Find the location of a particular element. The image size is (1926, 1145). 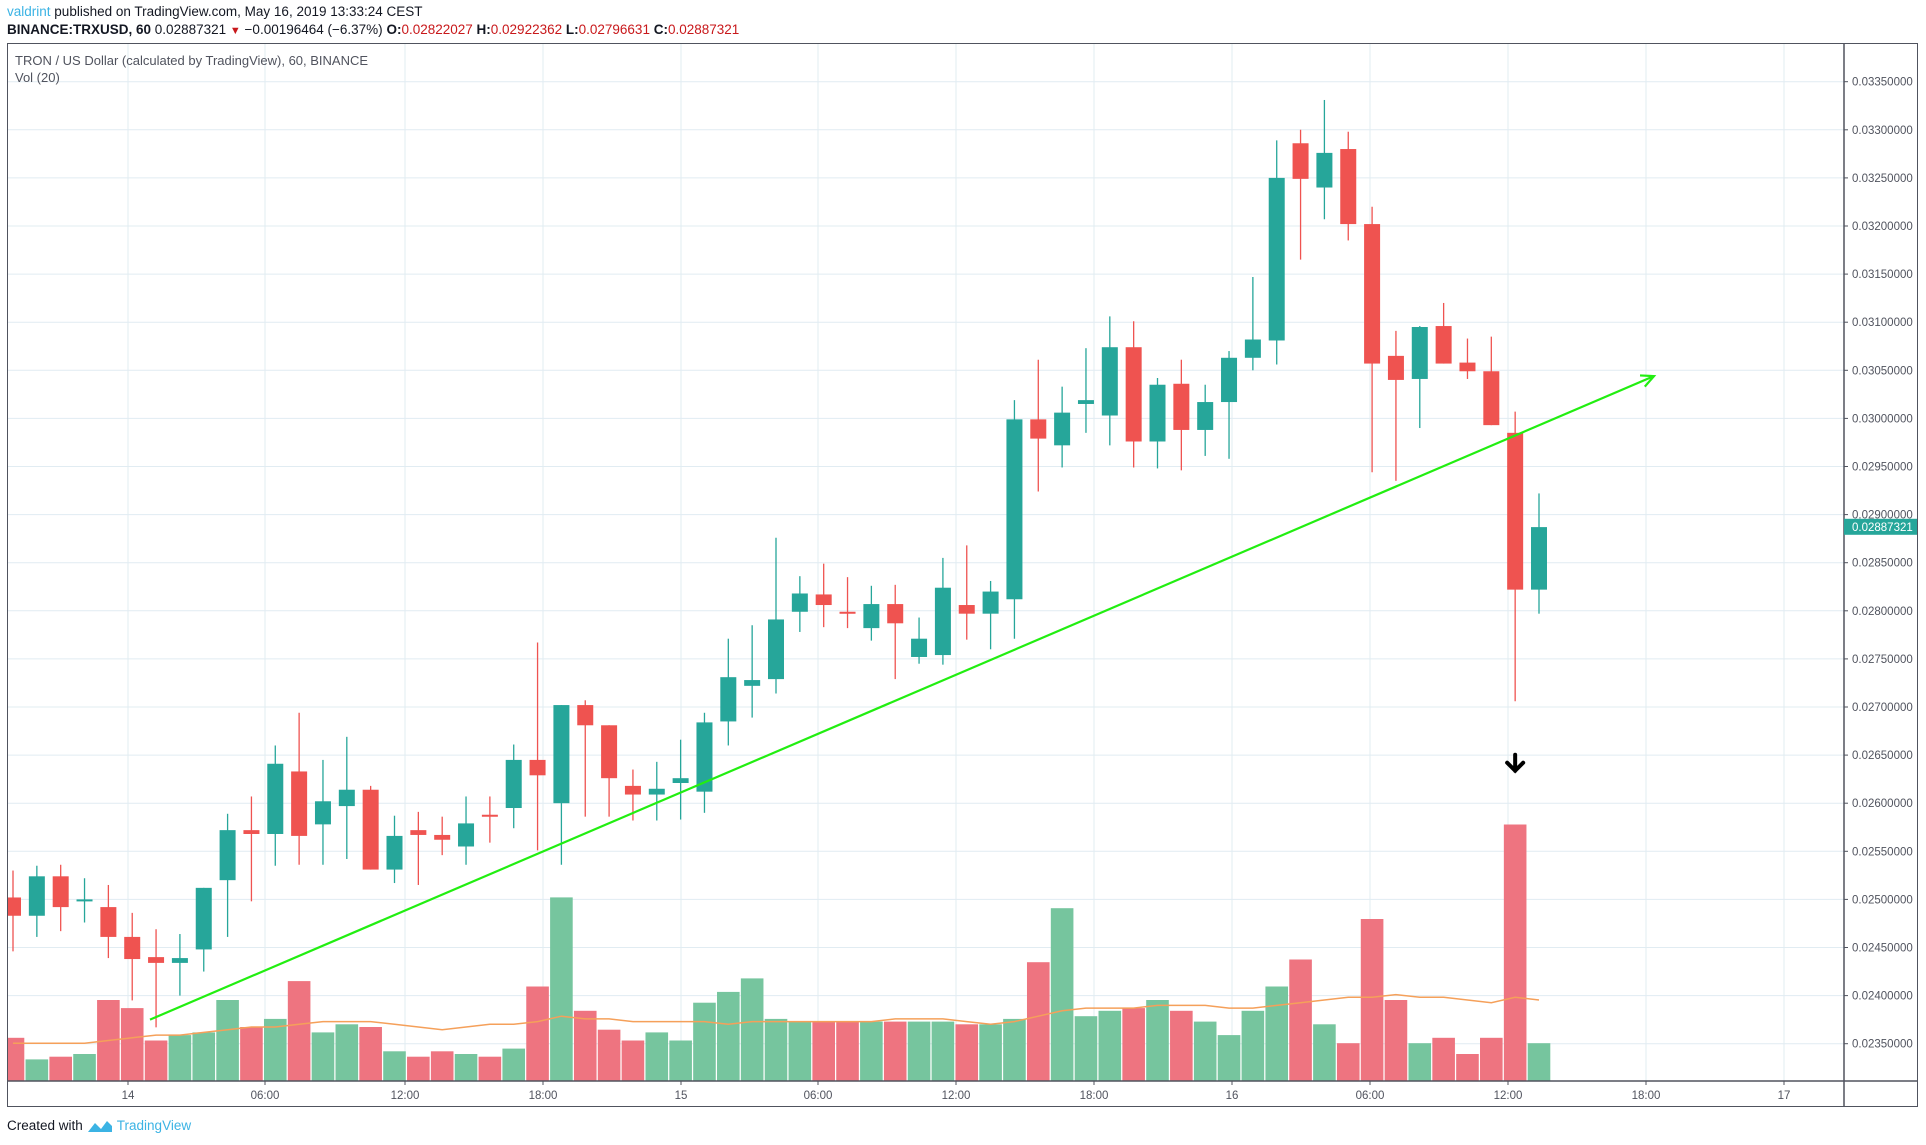

svg-text: 0.03100000 is located at coordinates (1882, 323).